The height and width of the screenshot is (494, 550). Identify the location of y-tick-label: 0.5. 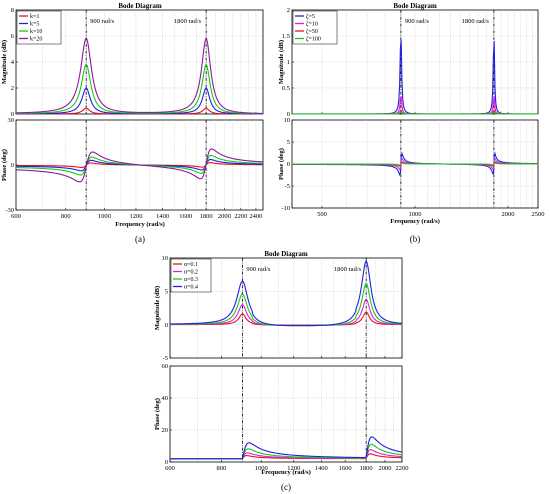
(286, 88).